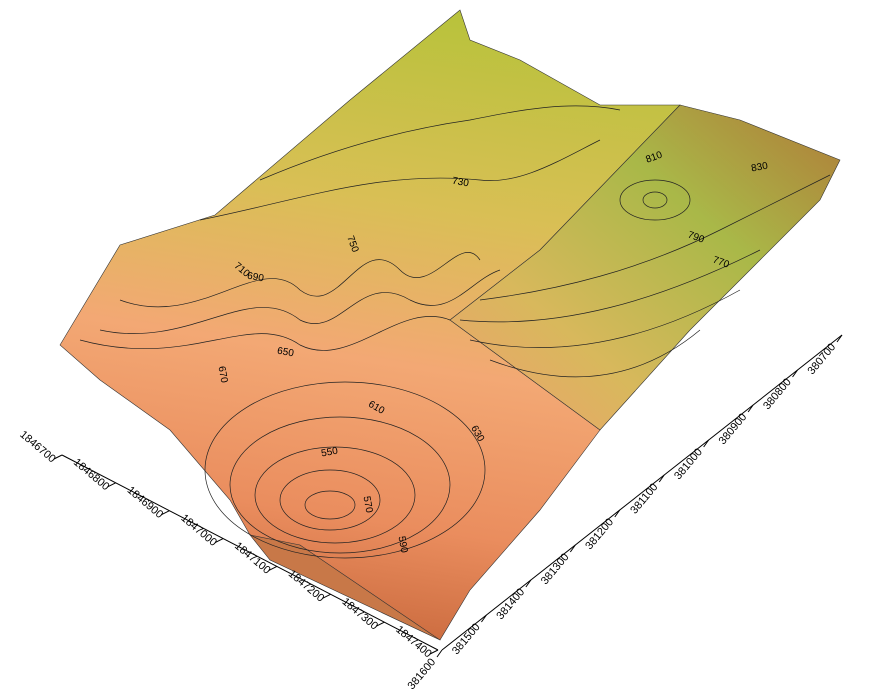 This screenshot has height=689, width=878. What do you see at coordinates (644, 498) in the screenshot?
I see `y-tick-label: 381100` at bounding box center [644, 498].